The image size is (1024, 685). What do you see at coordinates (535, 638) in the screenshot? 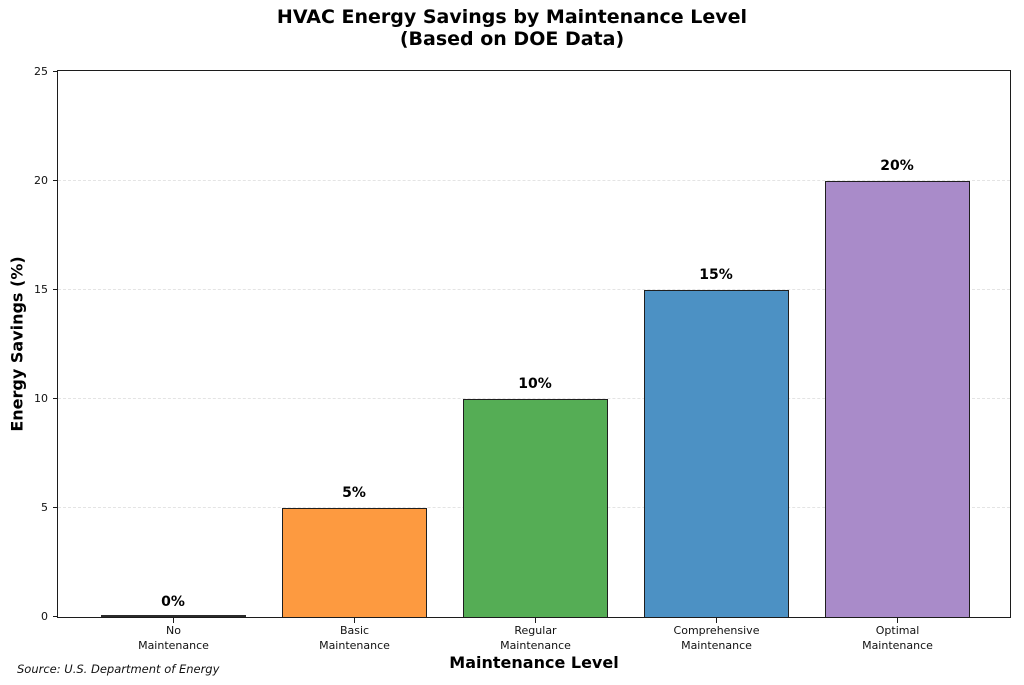
I see `x-tick-label: Regular Maintenance` at bounding box center [535, 638].